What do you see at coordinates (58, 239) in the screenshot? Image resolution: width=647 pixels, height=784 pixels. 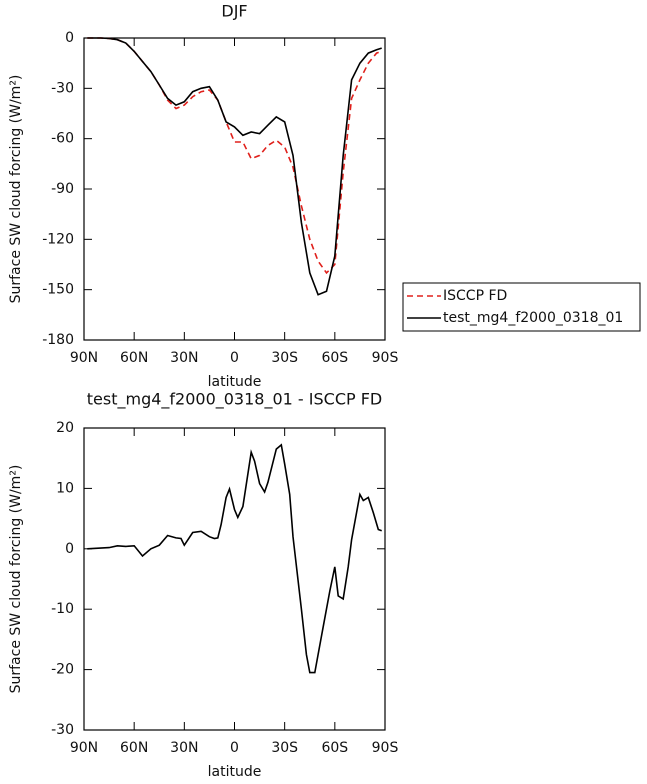 I see `y-tick-label: -120` at bounding box center [58, 239].